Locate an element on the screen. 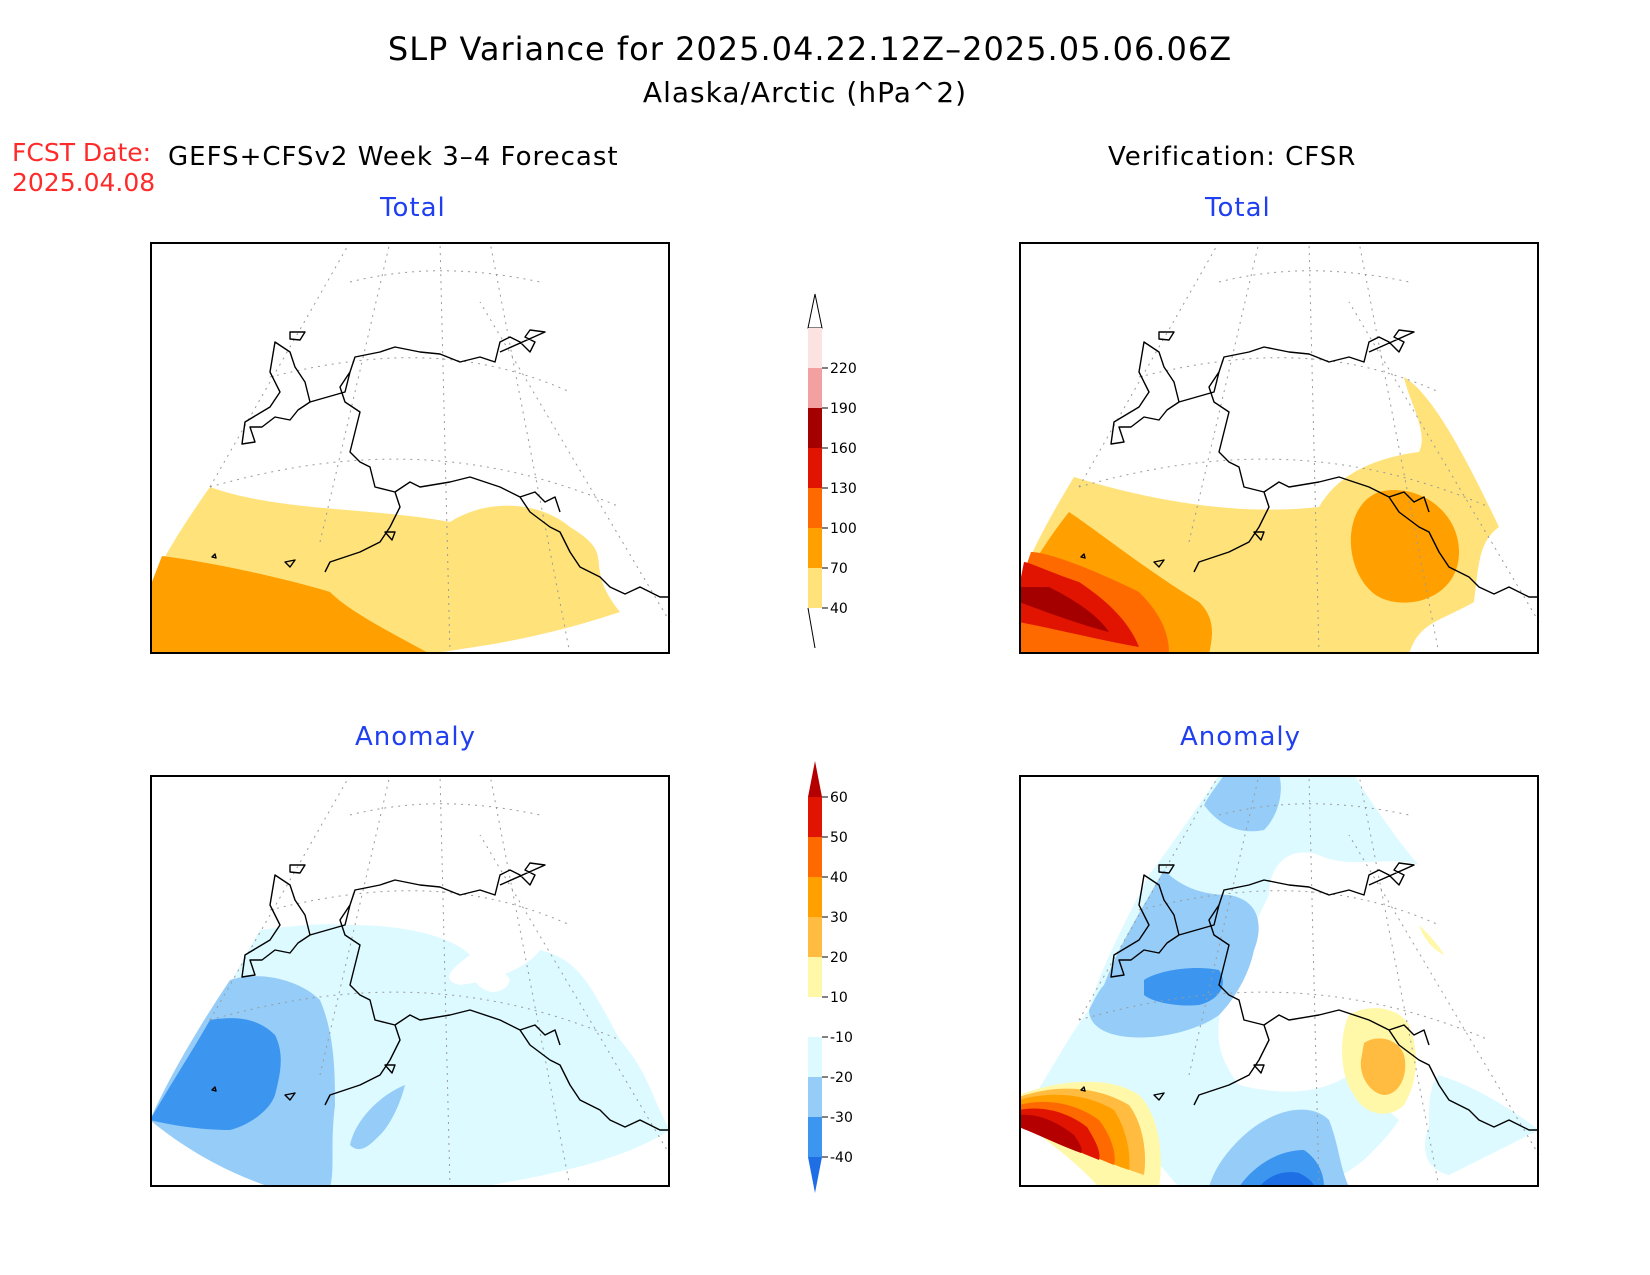 The image size is (1650, 1275). anomaly-below-minus40-area-south is located at coordinates (1286, 1179).